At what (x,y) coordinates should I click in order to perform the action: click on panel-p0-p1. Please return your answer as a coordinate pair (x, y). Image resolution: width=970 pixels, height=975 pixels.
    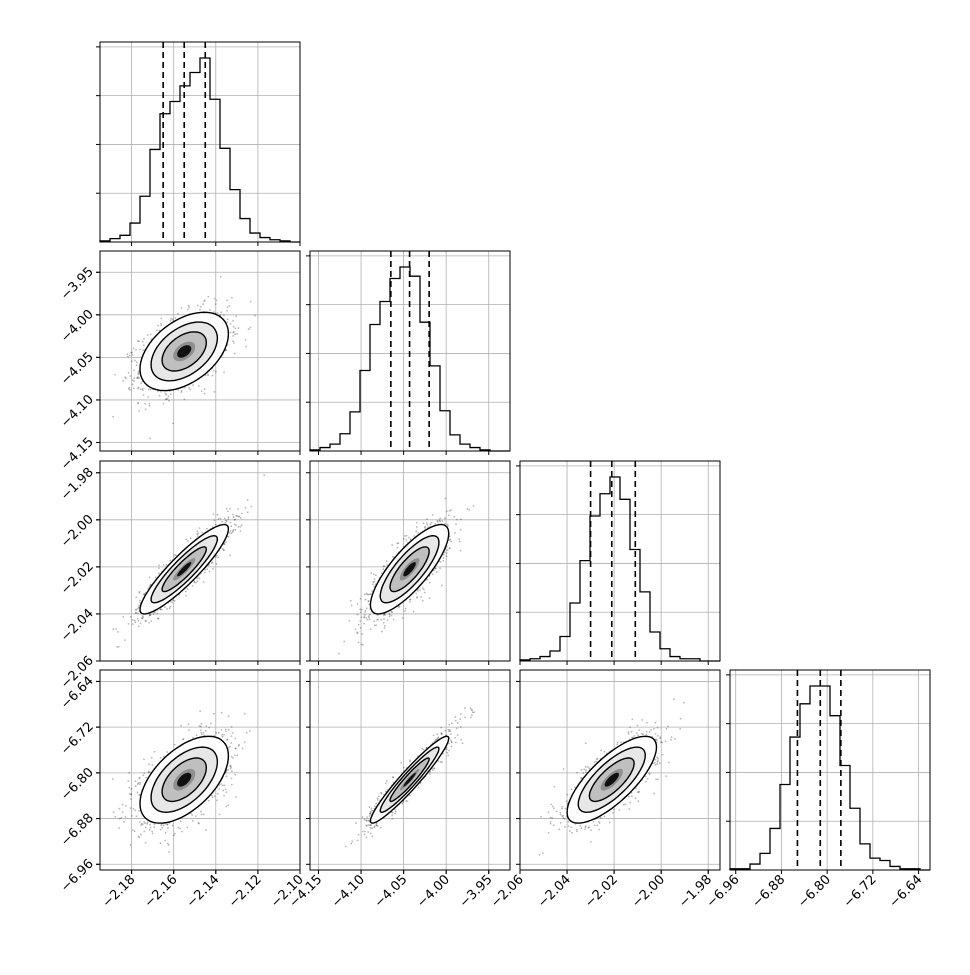
    Looking at the image, I should click on (197, 351).